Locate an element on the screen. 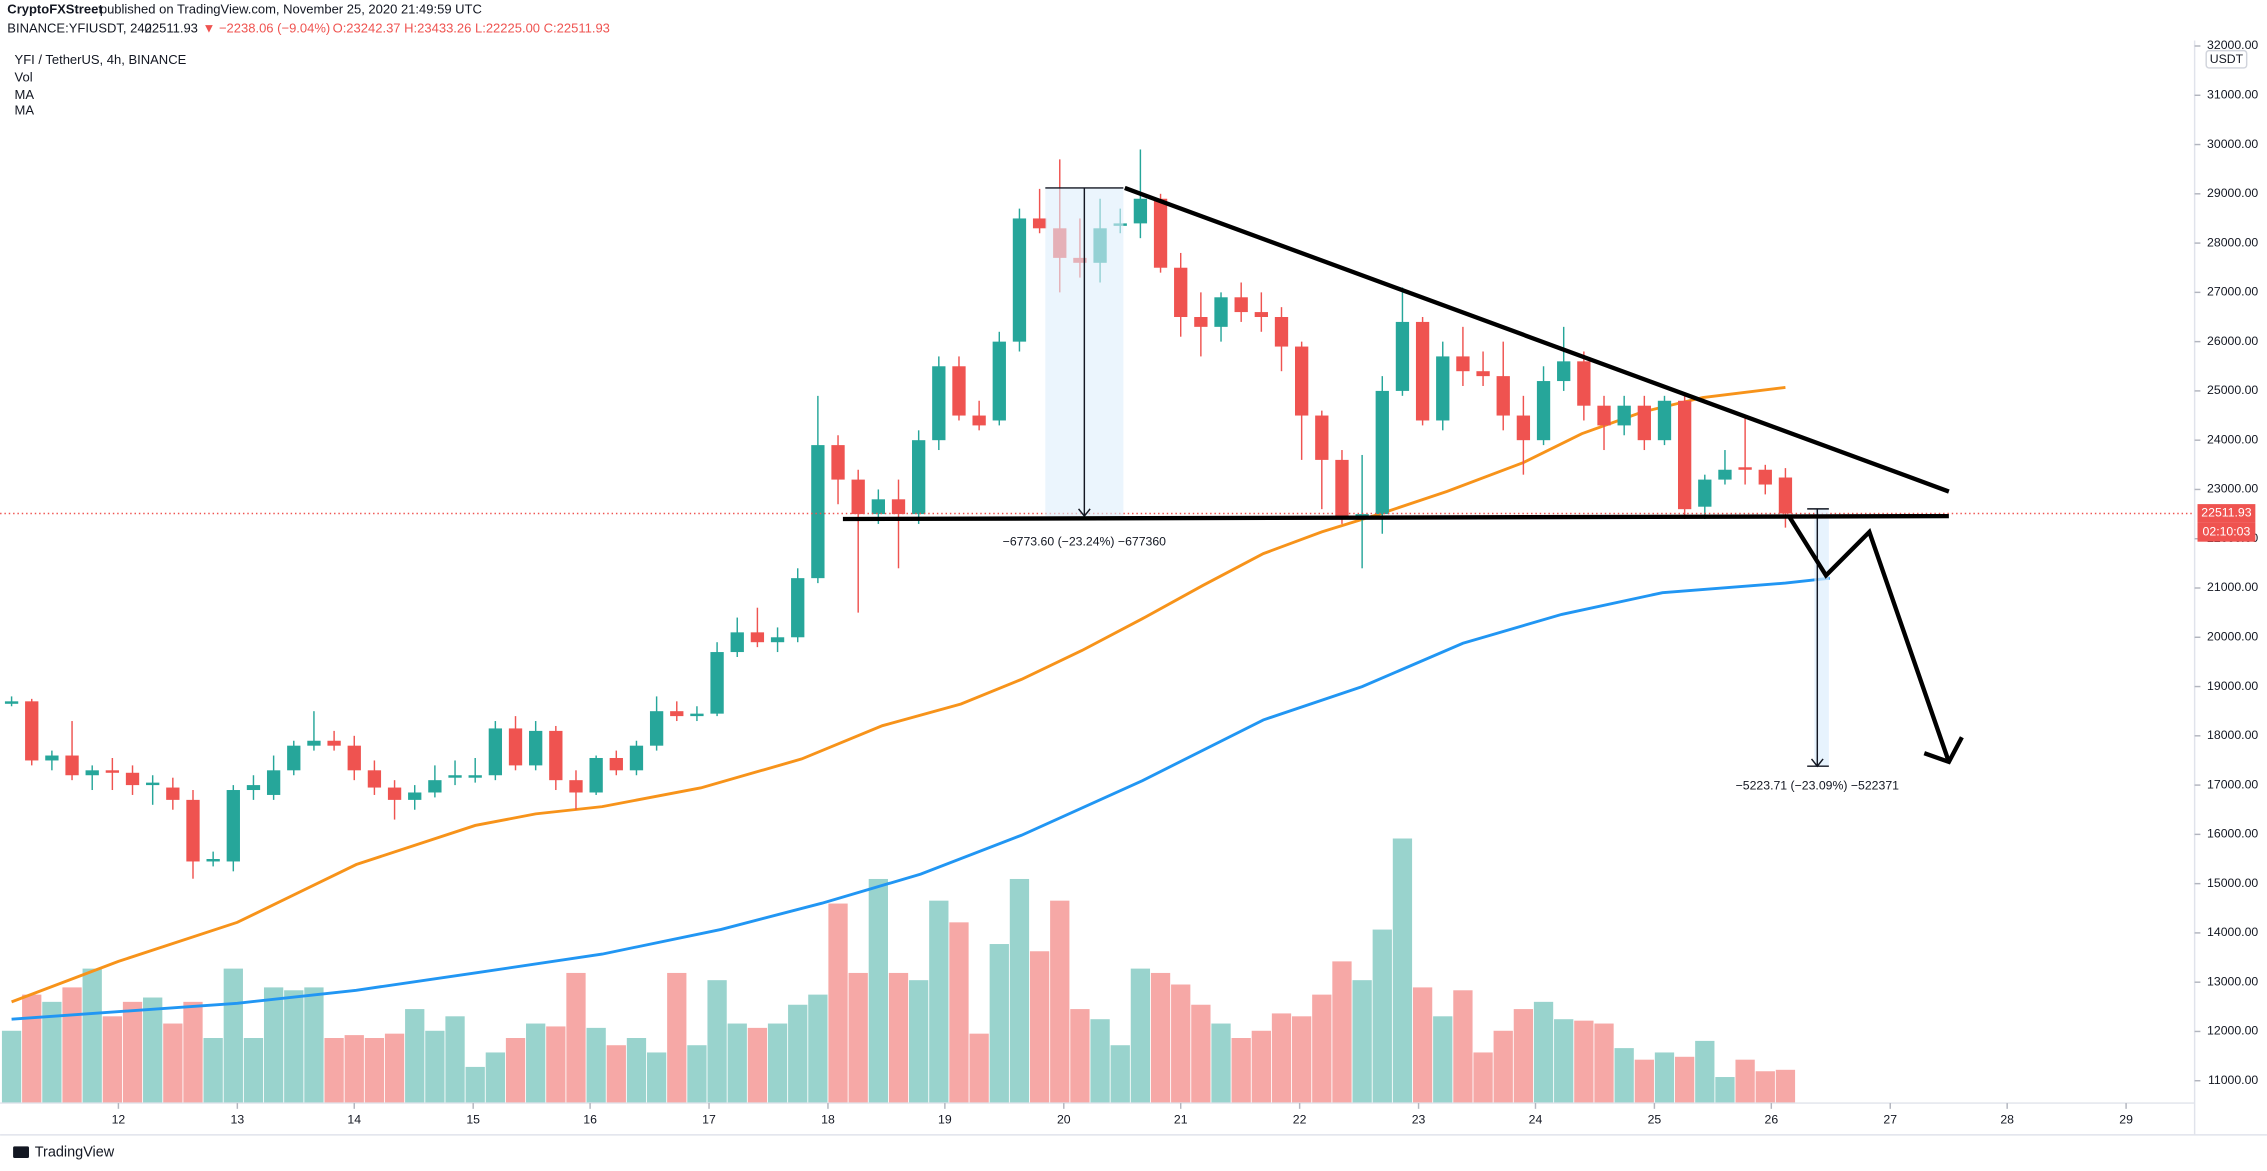 This screenshot has height=1171, width=2267. y-tick-label: 25000.00 is located at coordinates (2232, 390).